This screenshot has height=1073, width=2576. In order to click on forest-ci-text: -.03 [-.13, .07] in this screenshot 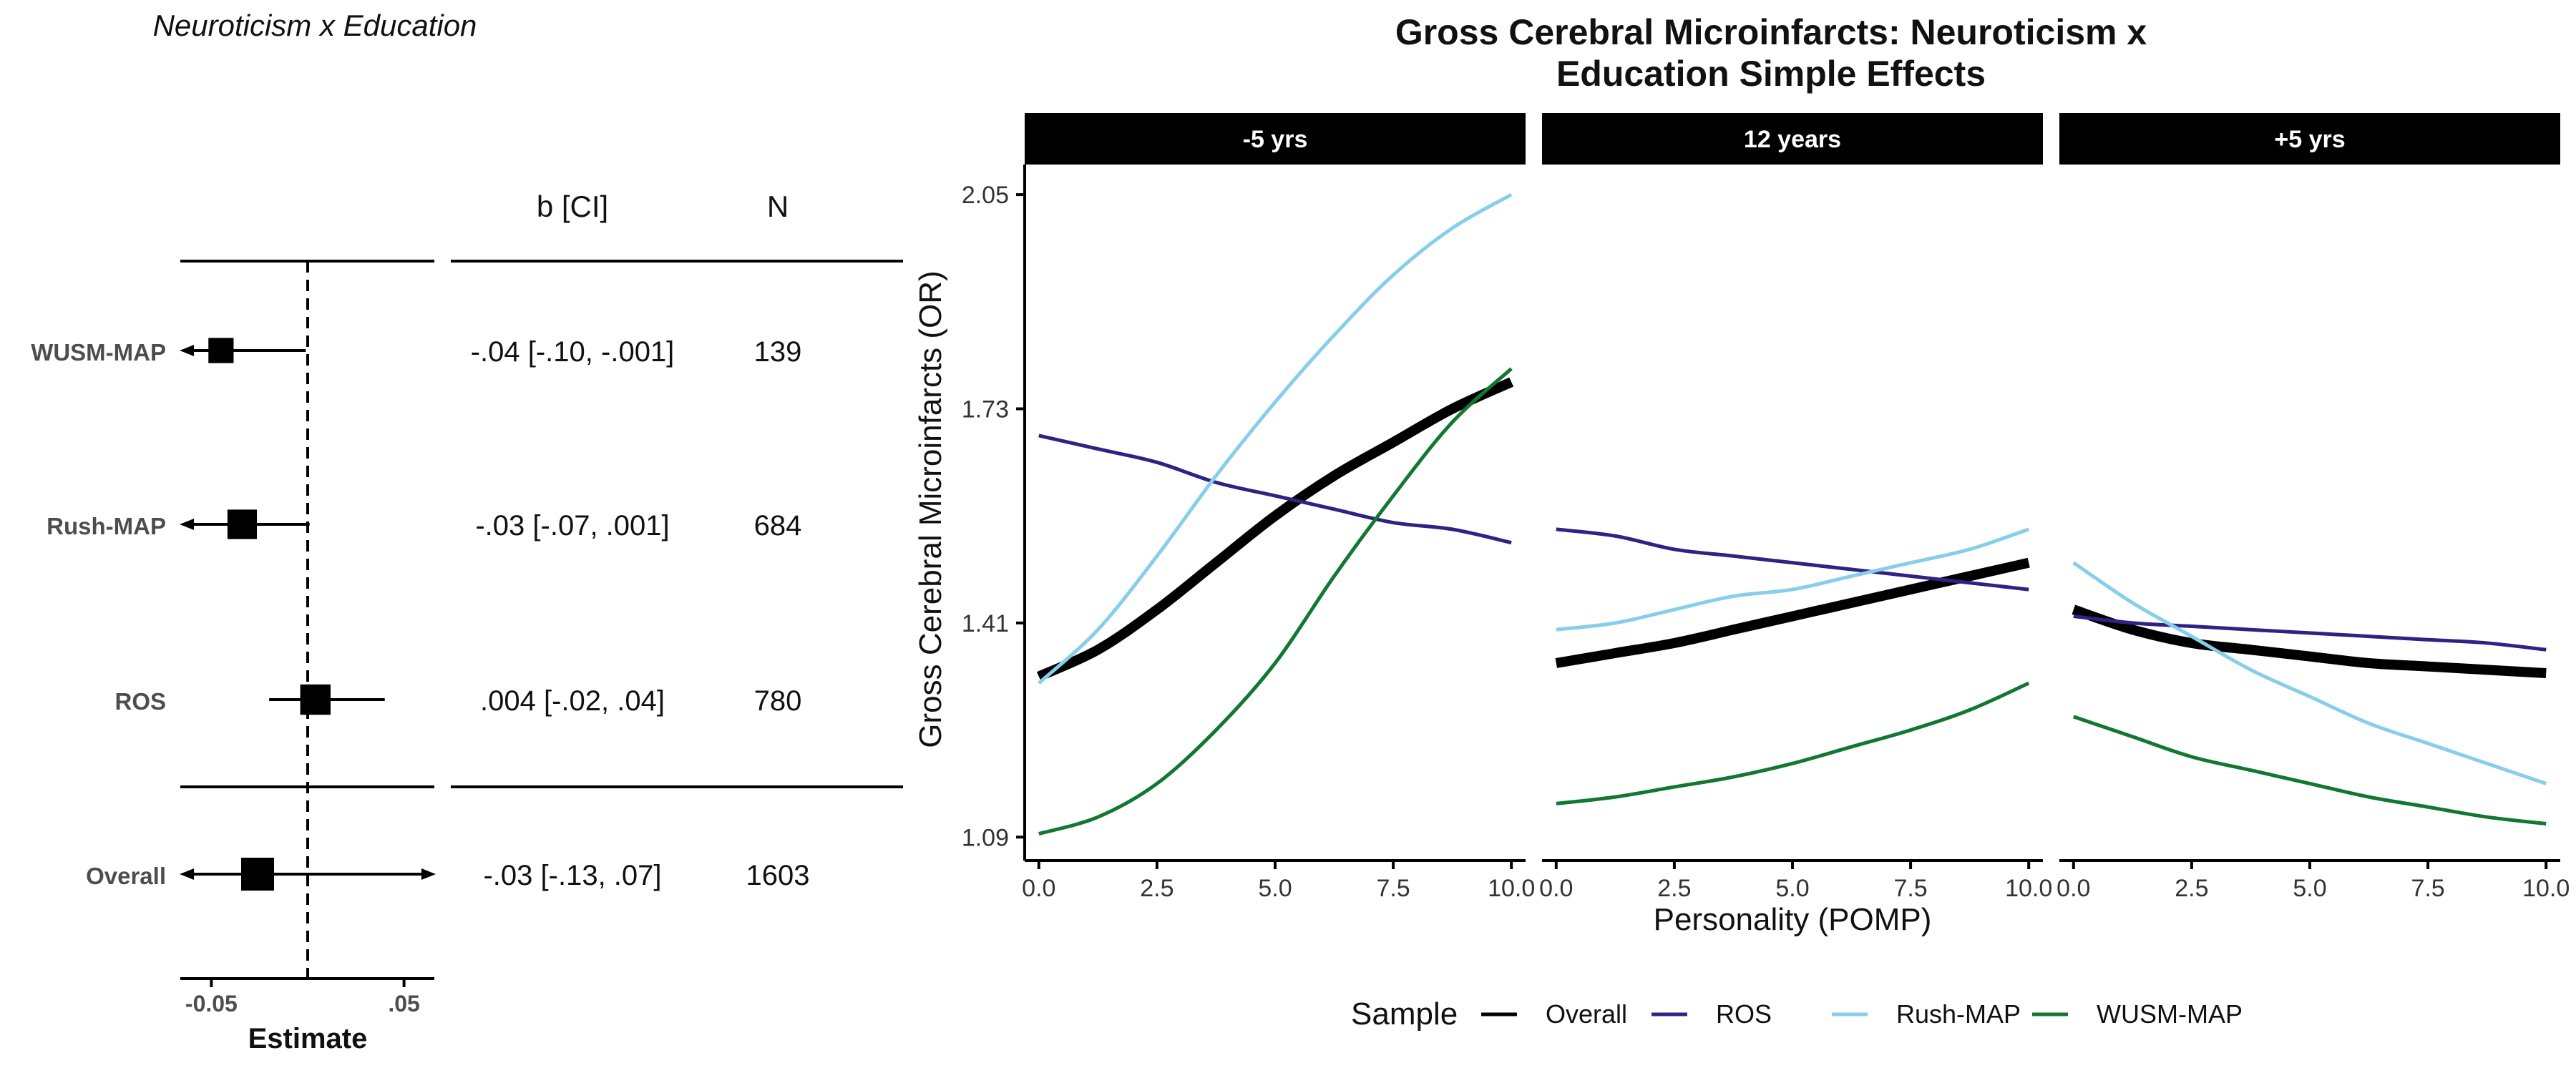, I will do `click(572, 876)`.